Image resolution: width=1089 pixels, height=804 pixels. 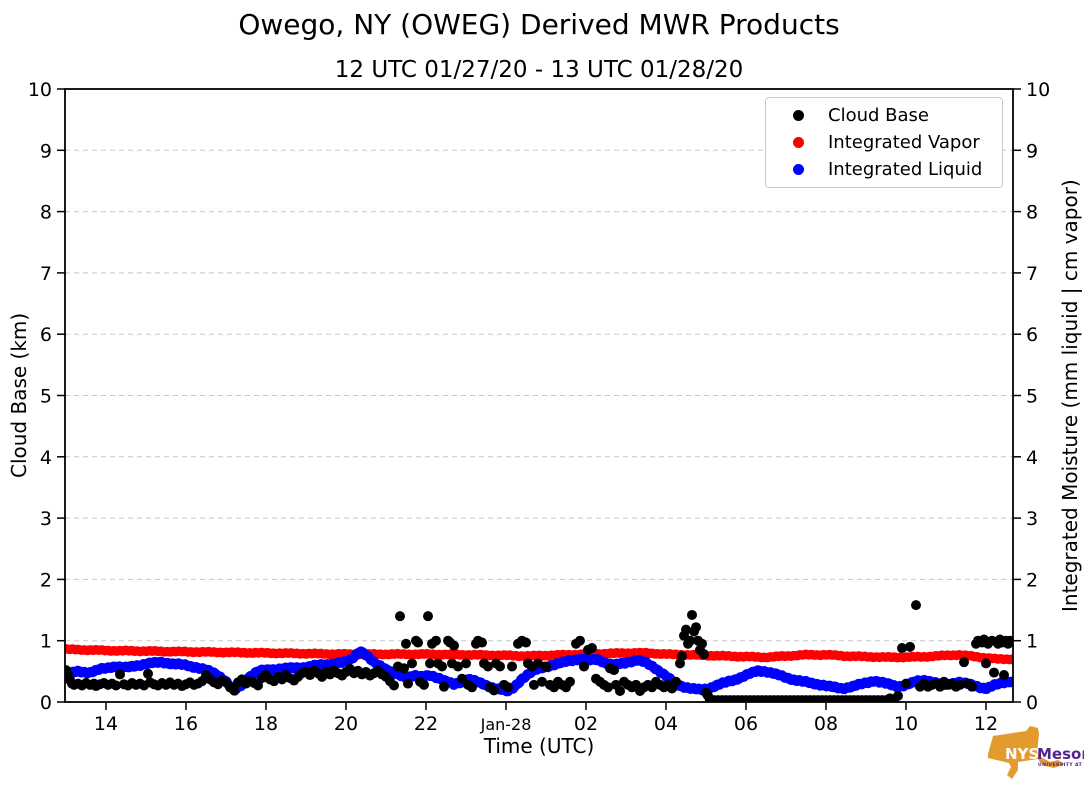 What do you see at coordinates (186, 724) in the screenshot?
I see `svg-text: 16` at bounding box center [186, 724].